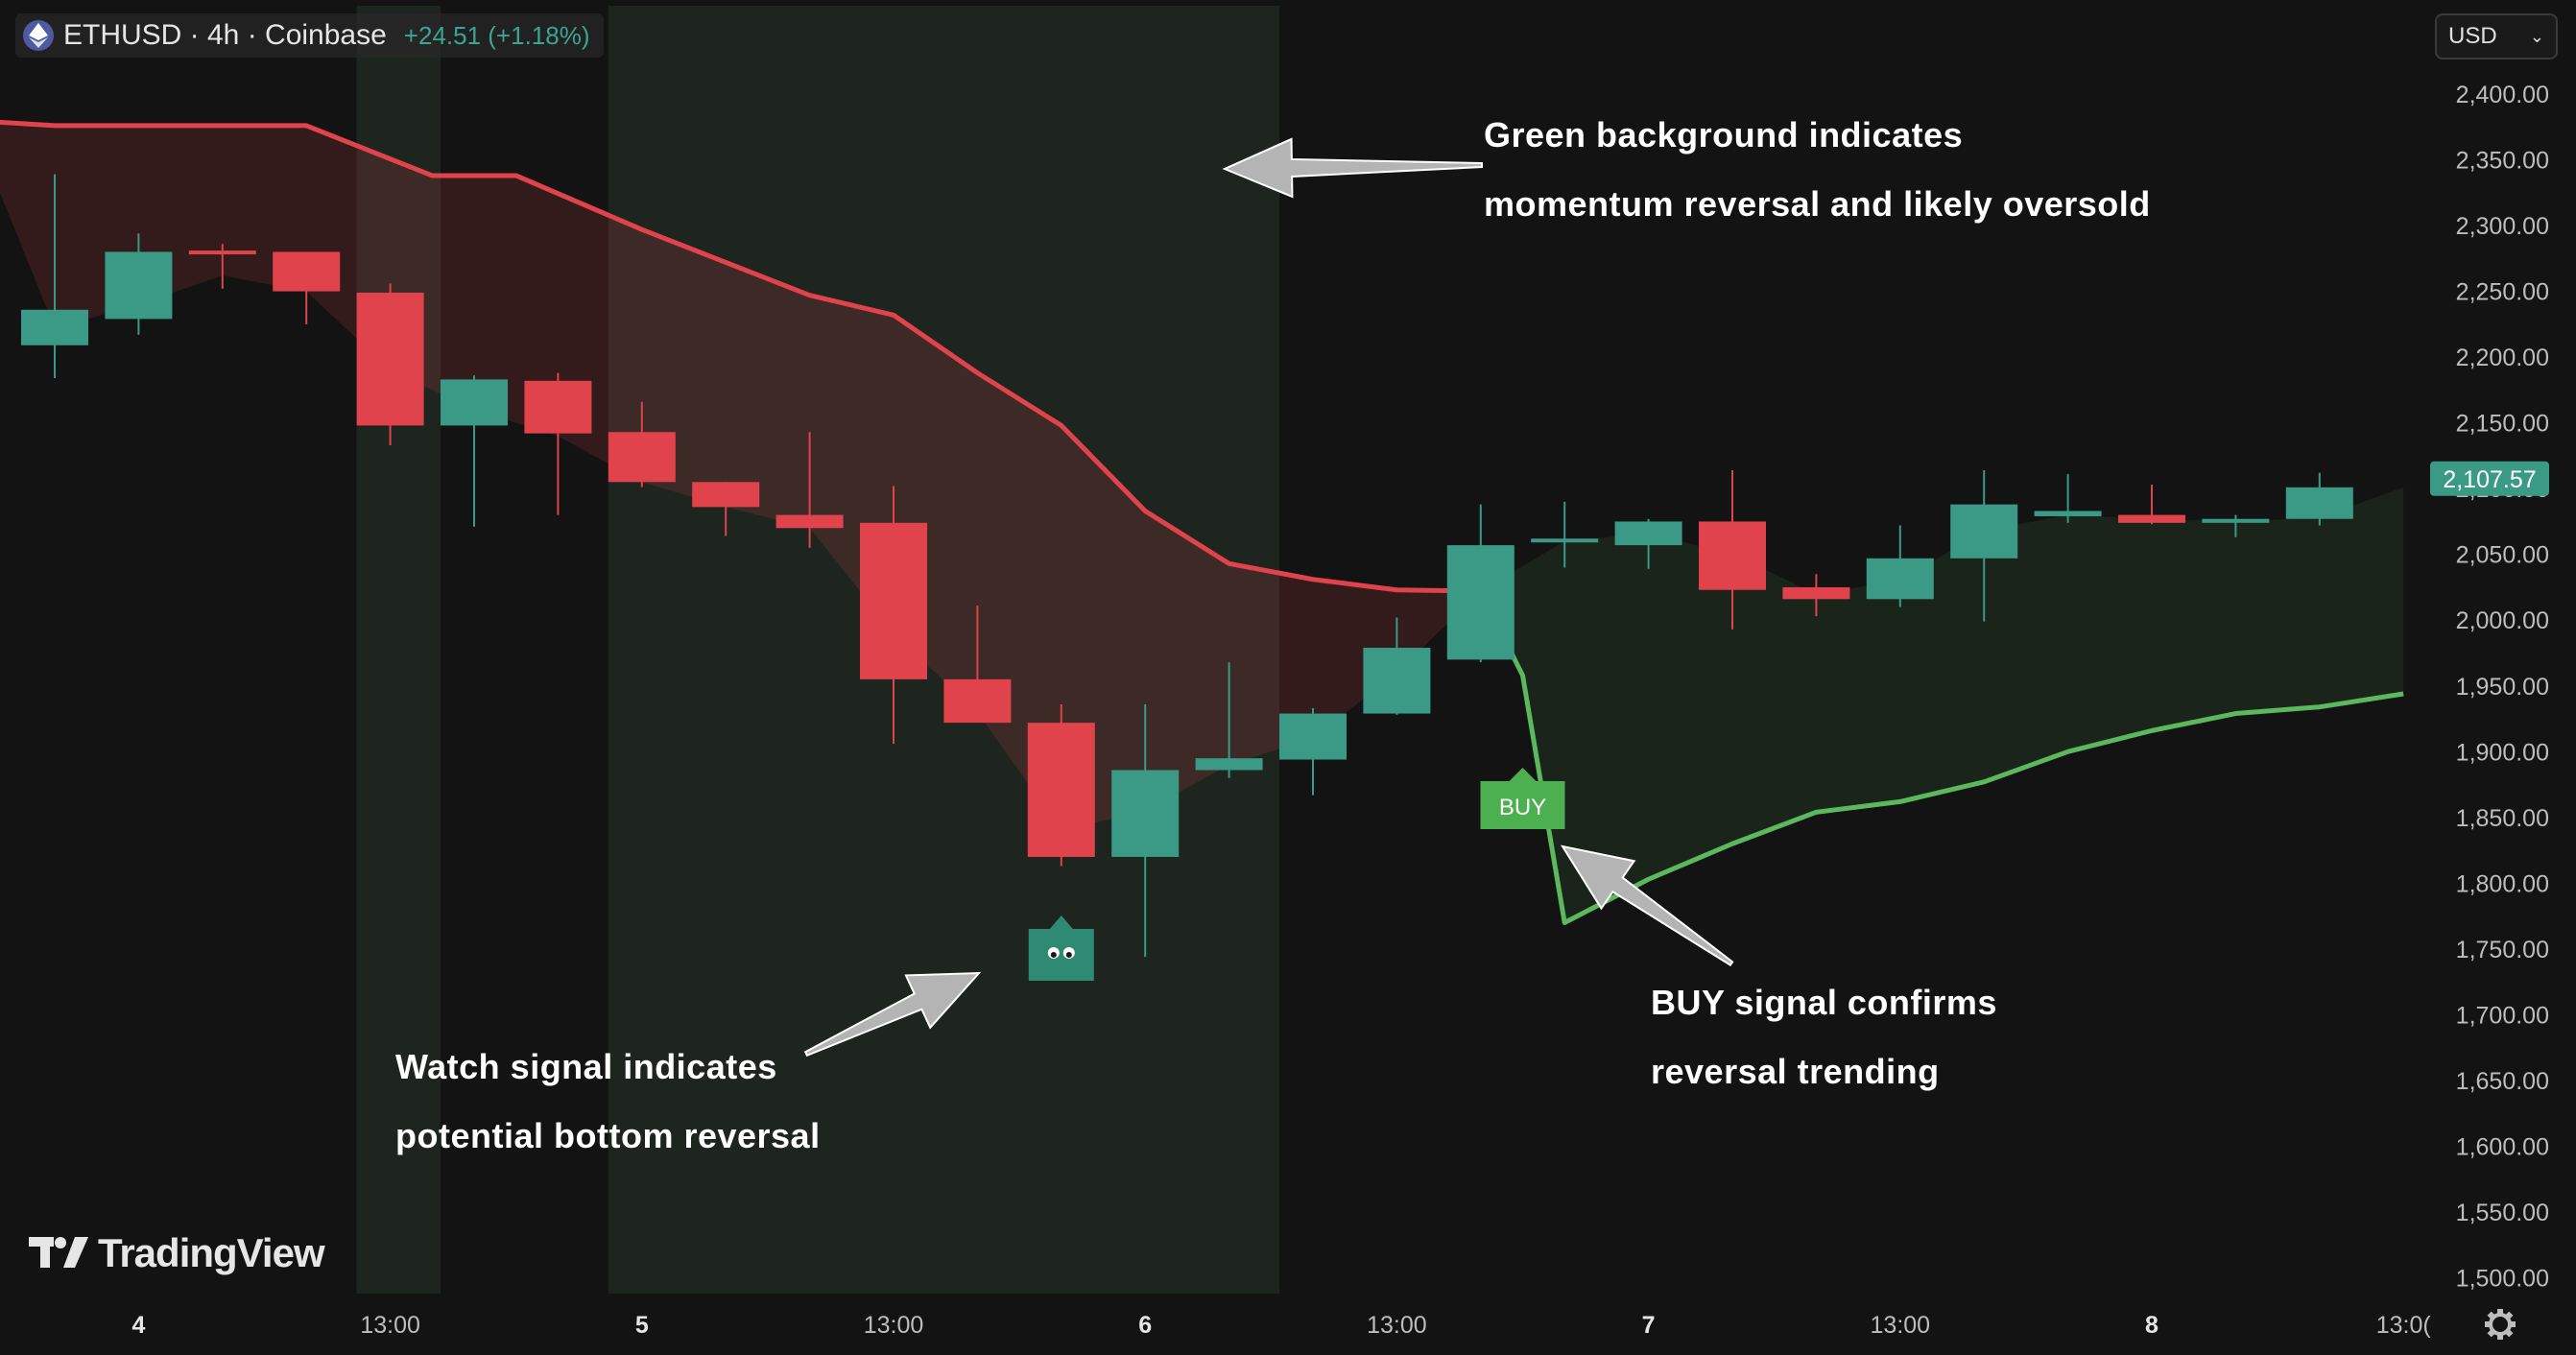  I want to click on lower-band-cloud, so click(1942, 705).